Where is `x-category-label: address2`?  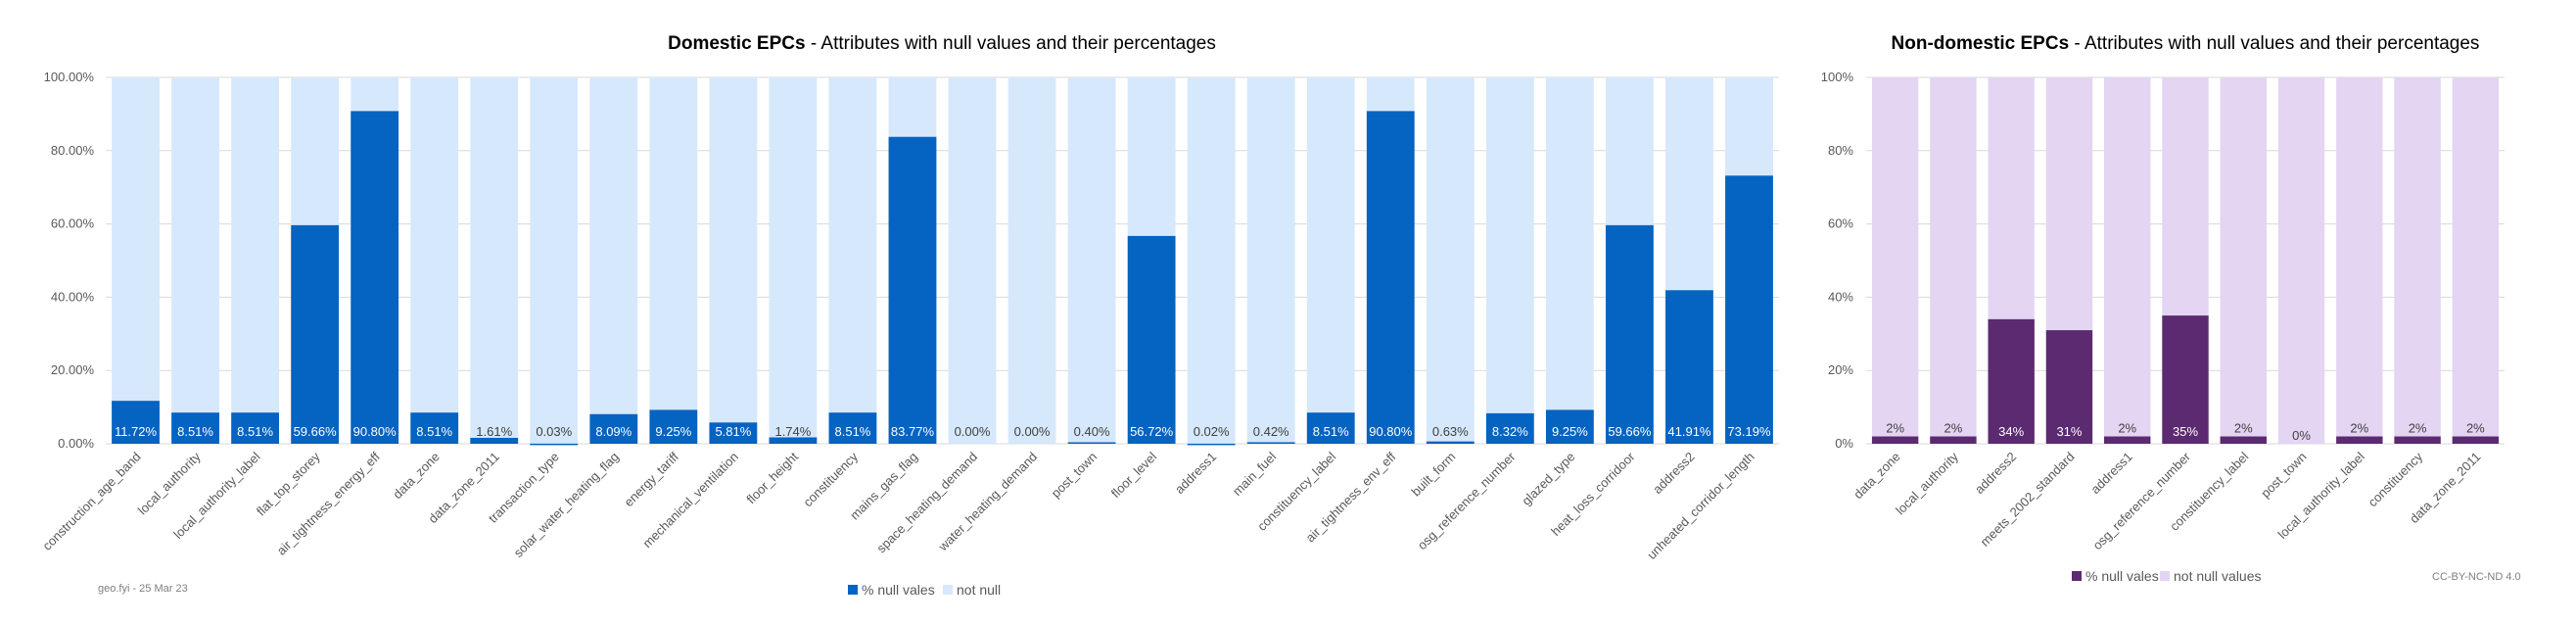 x-category-label: address2 is located at coordinates (1673, 473).